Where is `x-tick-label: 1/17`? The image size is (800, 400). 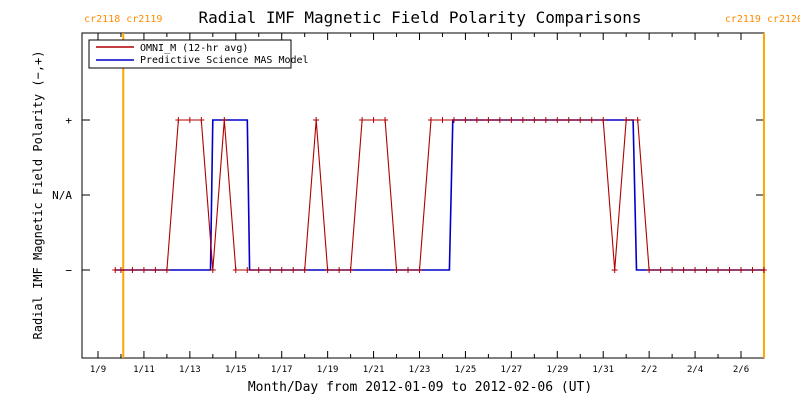
x-tick-label: 1/17 is located at coordinates (282, 370).